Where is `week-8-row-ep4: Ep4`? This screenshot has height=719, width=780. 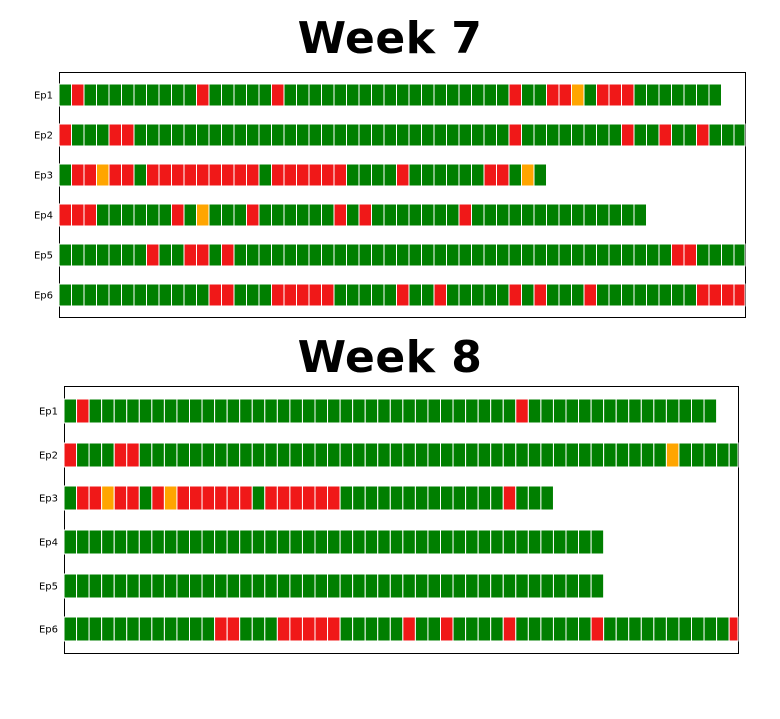
week-8-row-ep4: Ep4 is located at coordinates (322, 542).